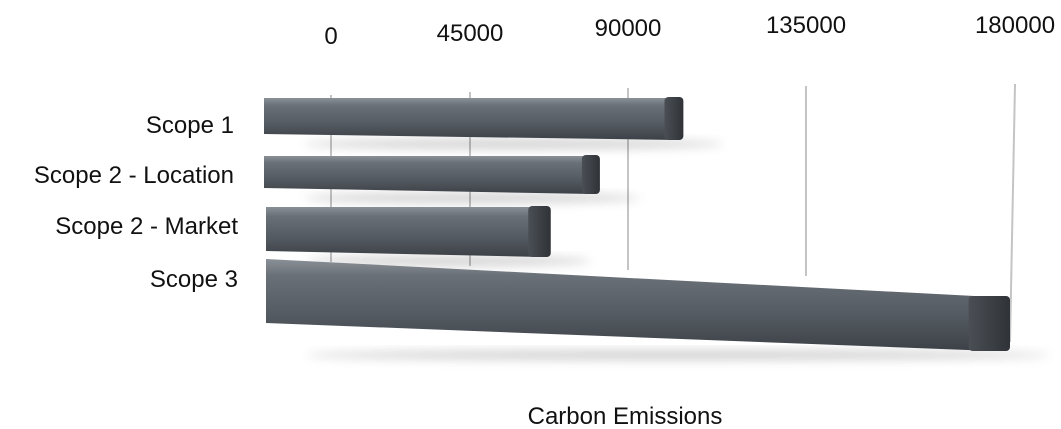 This screenshot has height=429, width=1061. I want to click on x-axis-title: Carbon Emissions, so click(625, 416).